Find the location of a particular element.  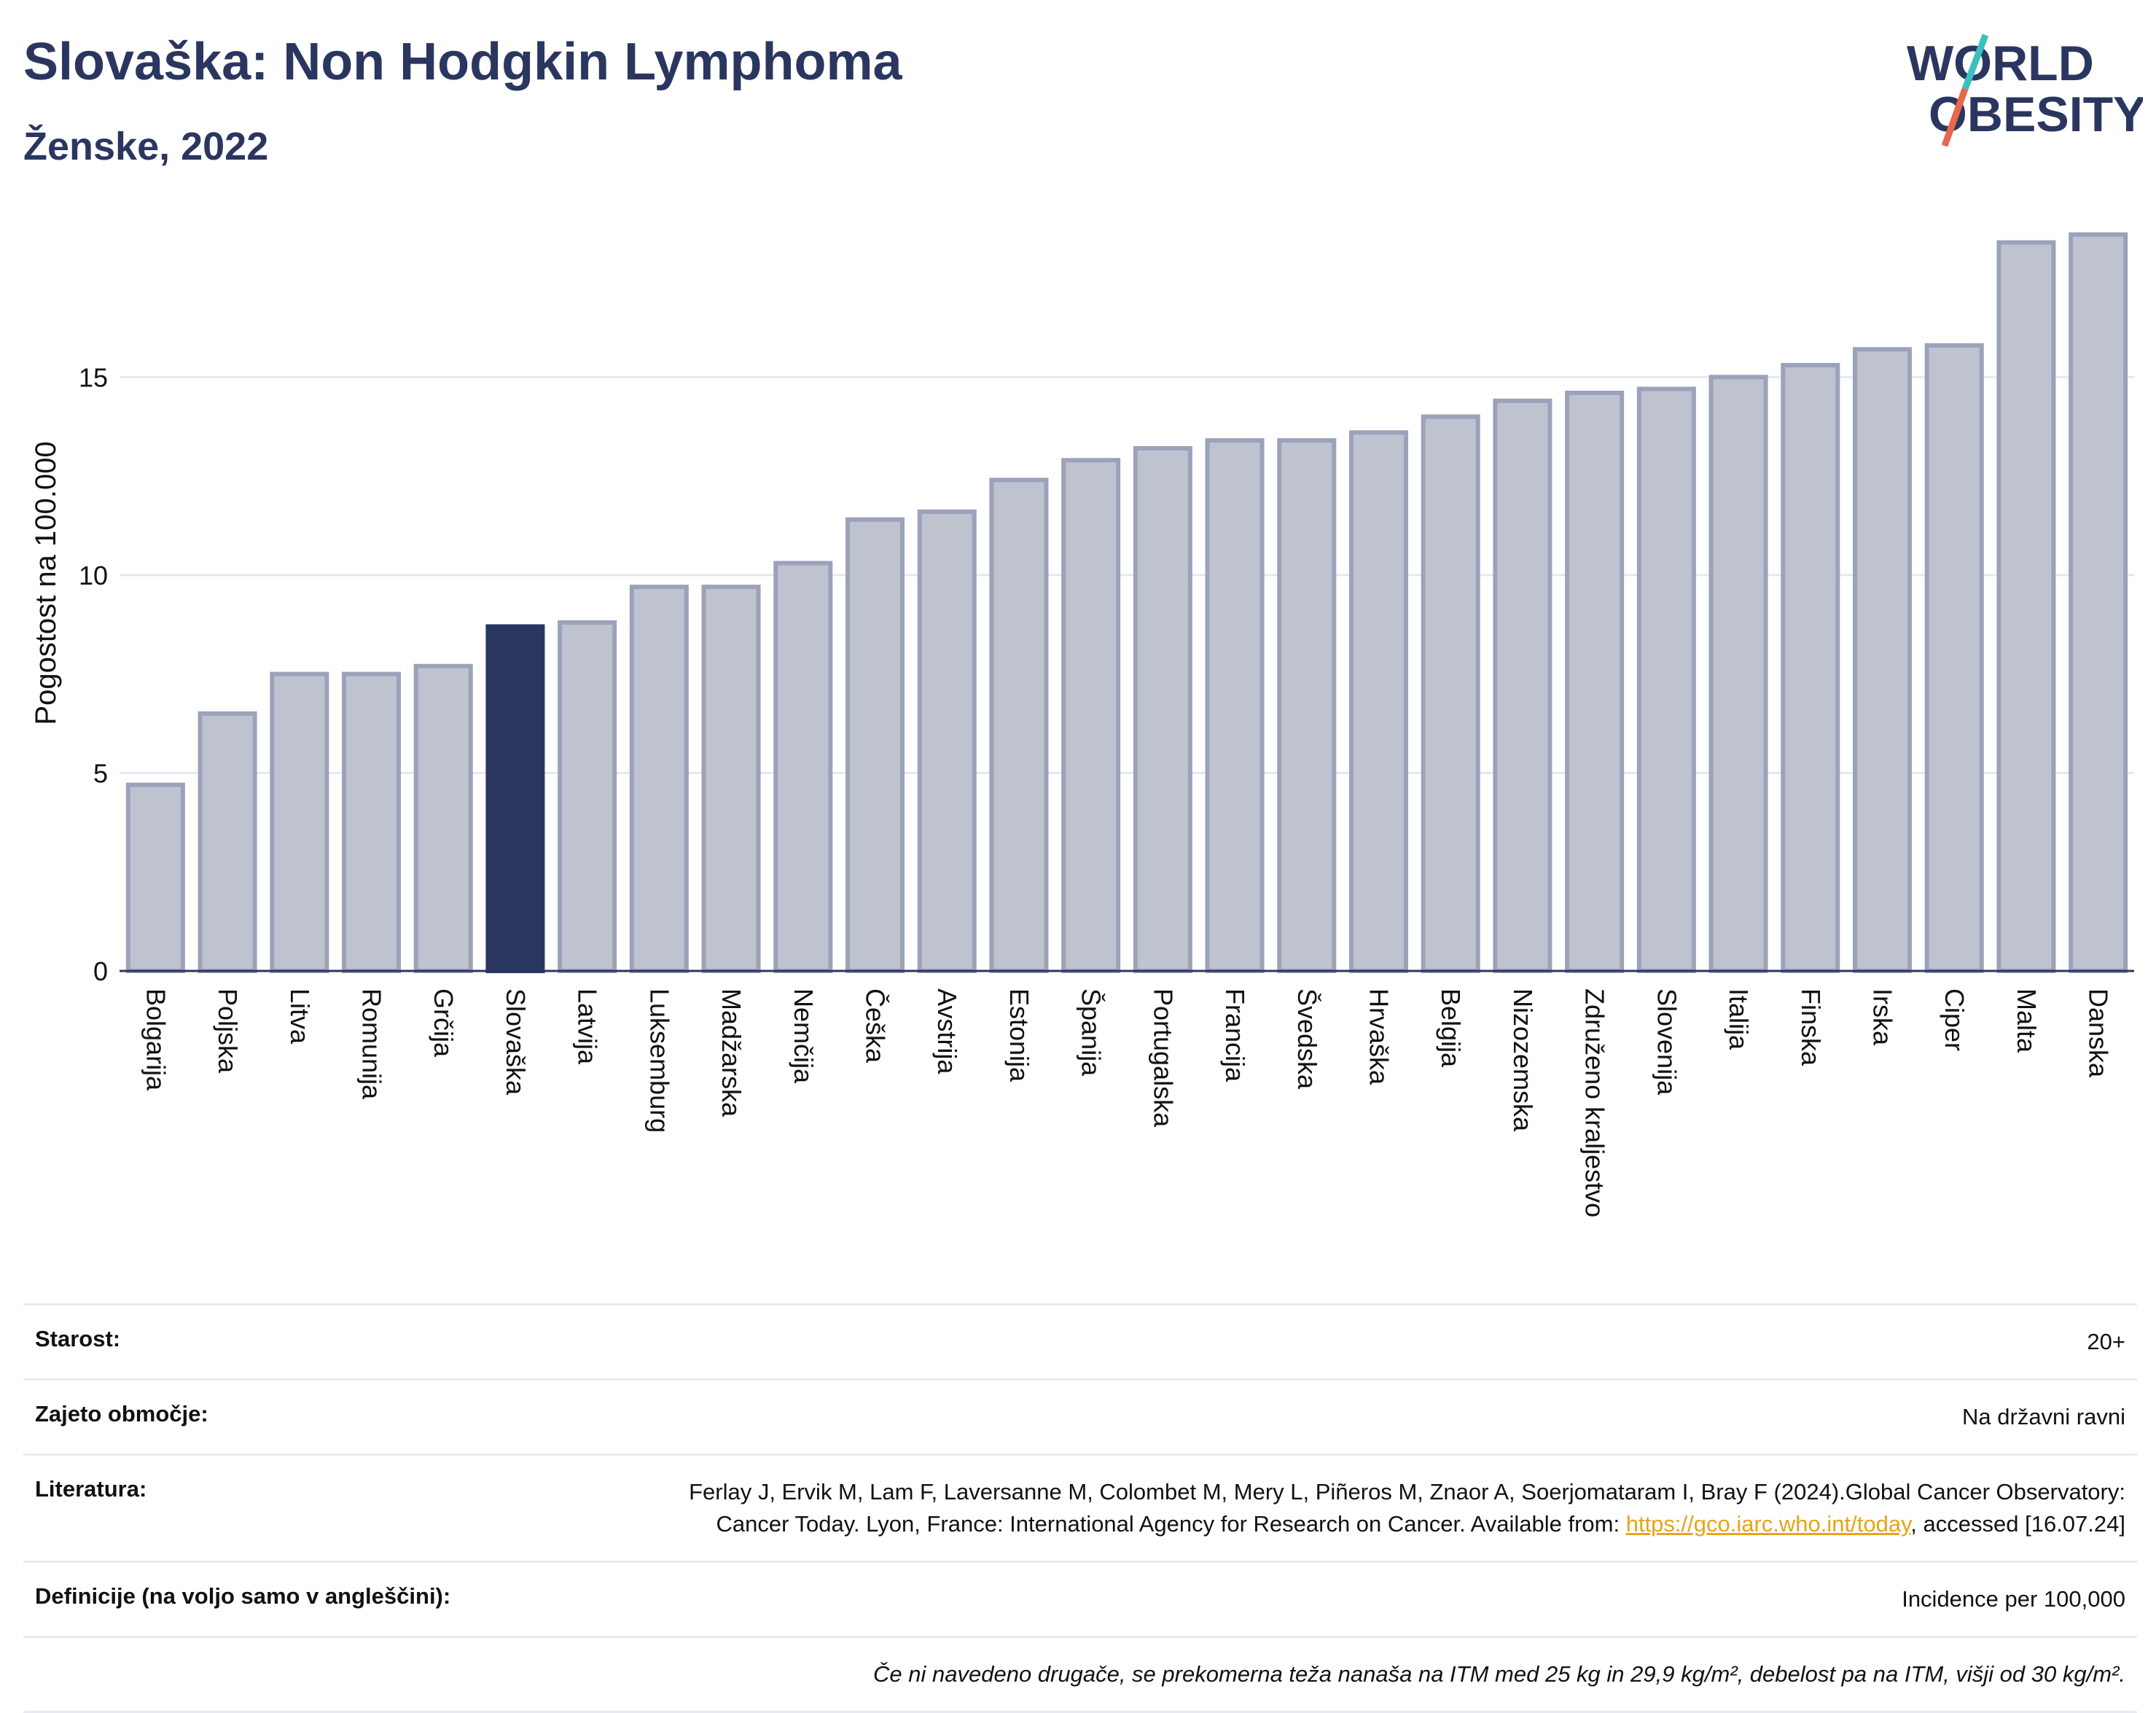

bar-avstrija is located at coordinates (947, 741).